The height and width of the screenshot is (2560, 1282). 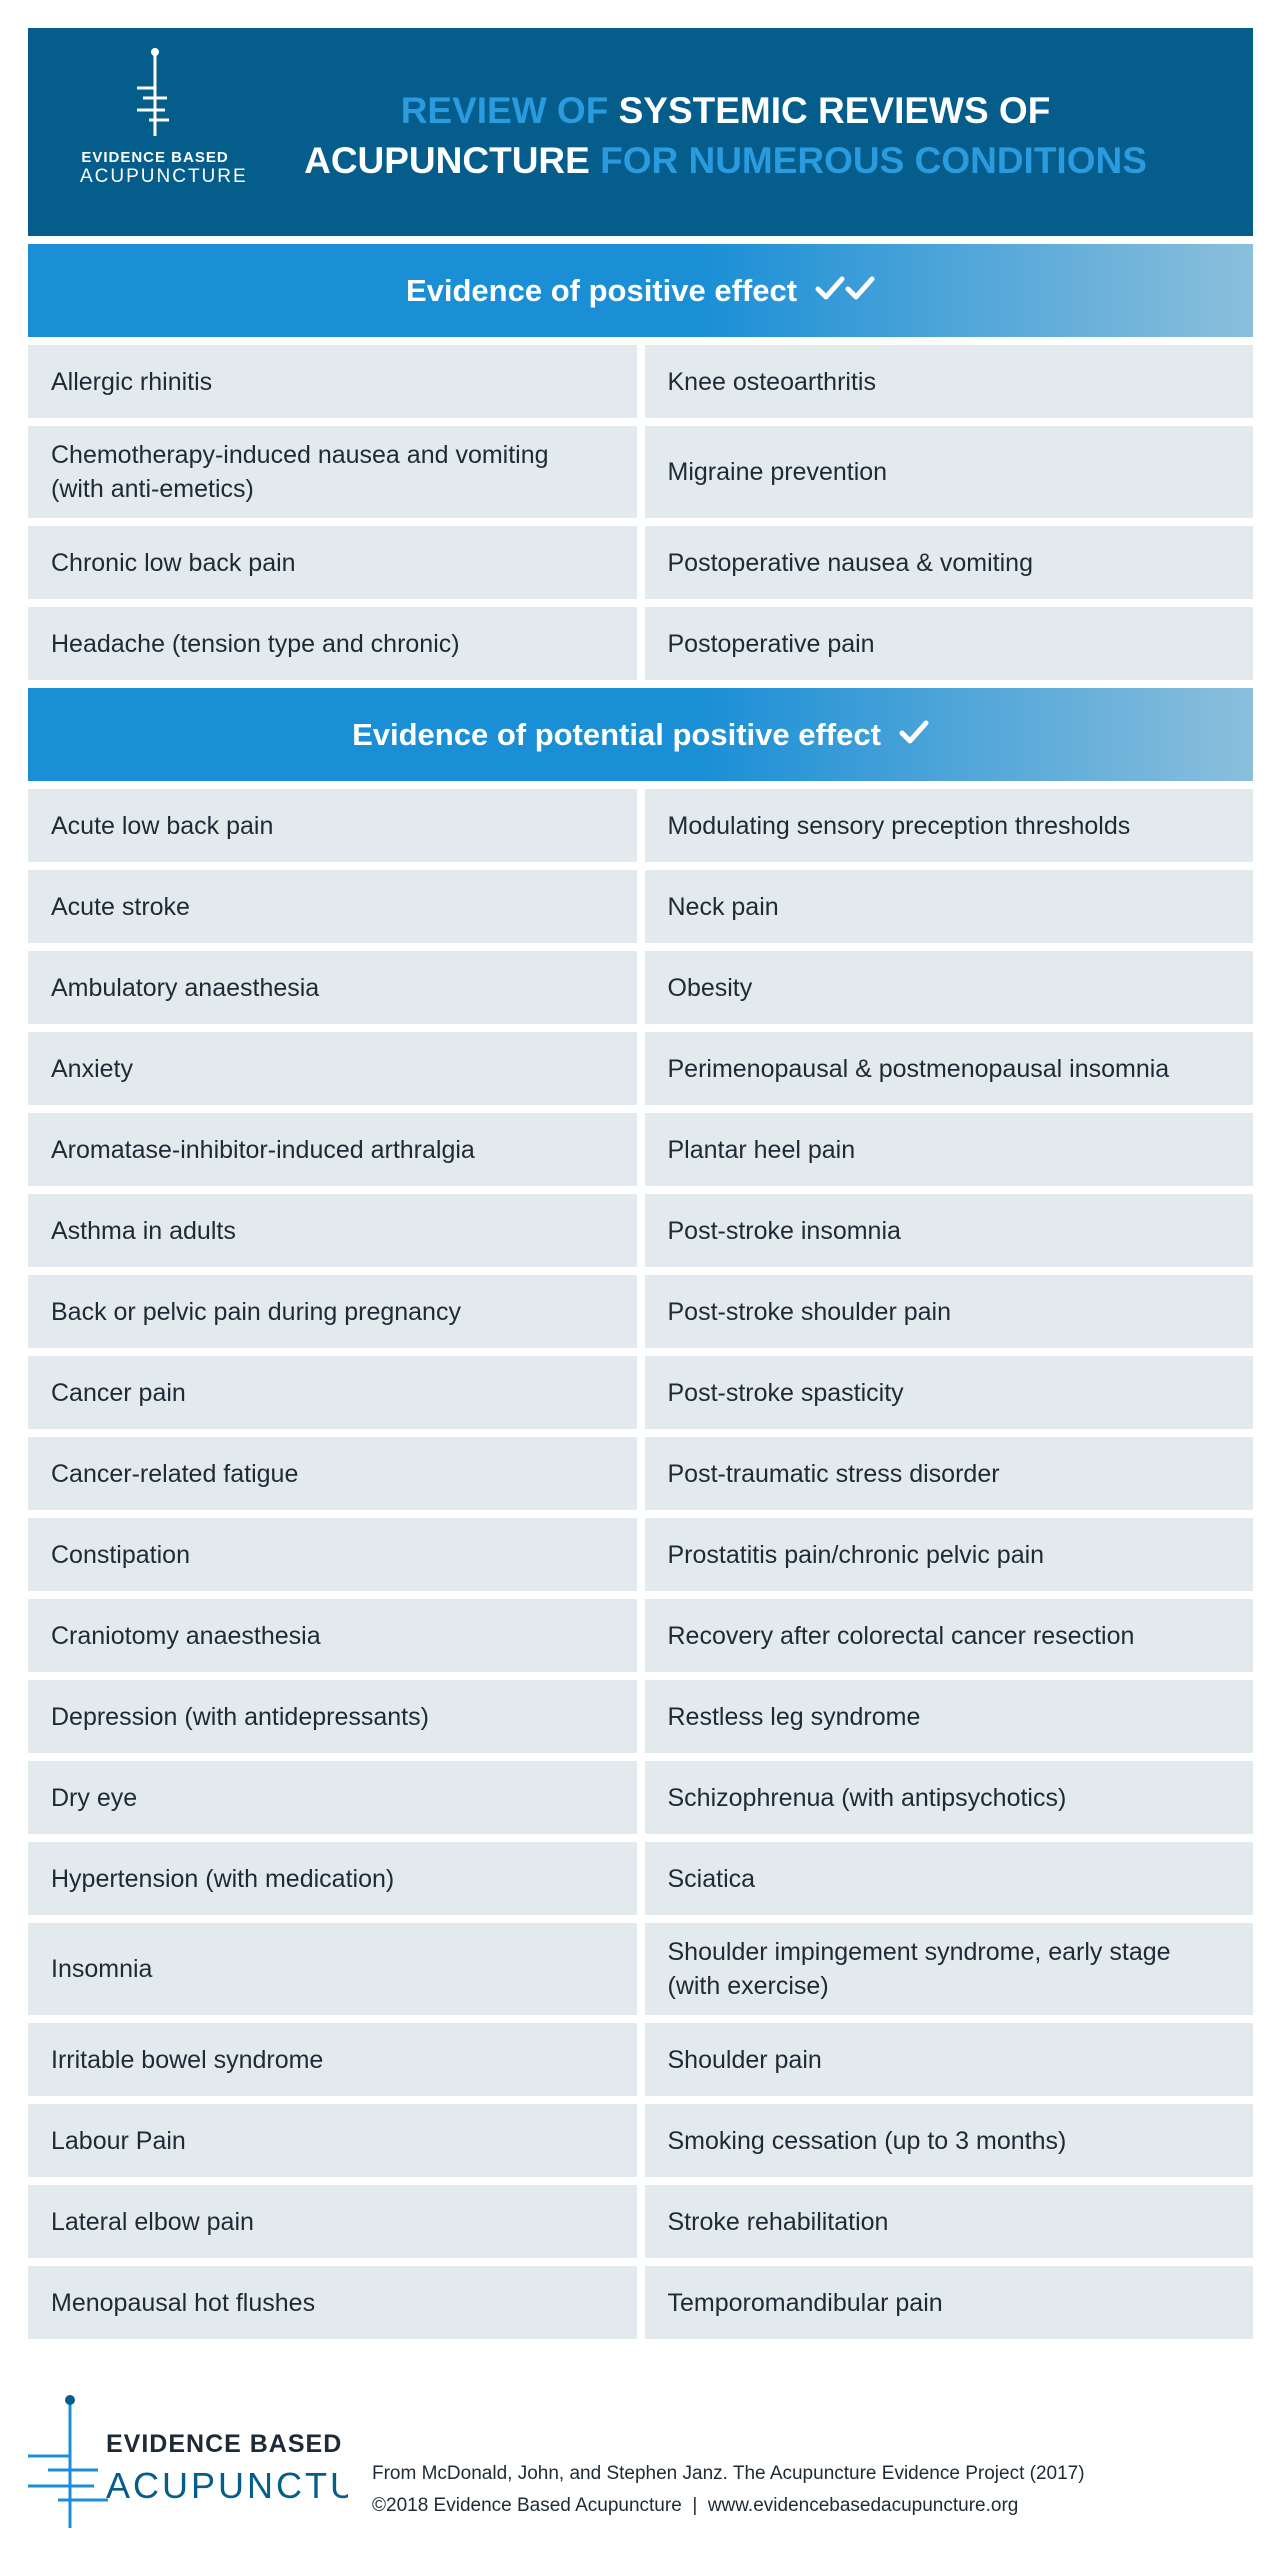 What do you see at coordinates (805, 2302) in the screenshot?
I see `condition: Temporomandibular pain` at bounding box center [805, 2302].